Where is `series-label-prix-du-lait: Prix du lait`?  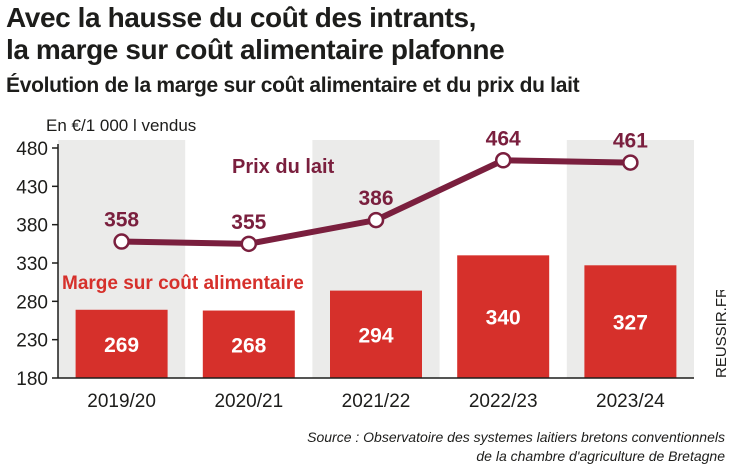
series-label-prix-du-lait: Prix du lait is located at coordinates (283, 167).